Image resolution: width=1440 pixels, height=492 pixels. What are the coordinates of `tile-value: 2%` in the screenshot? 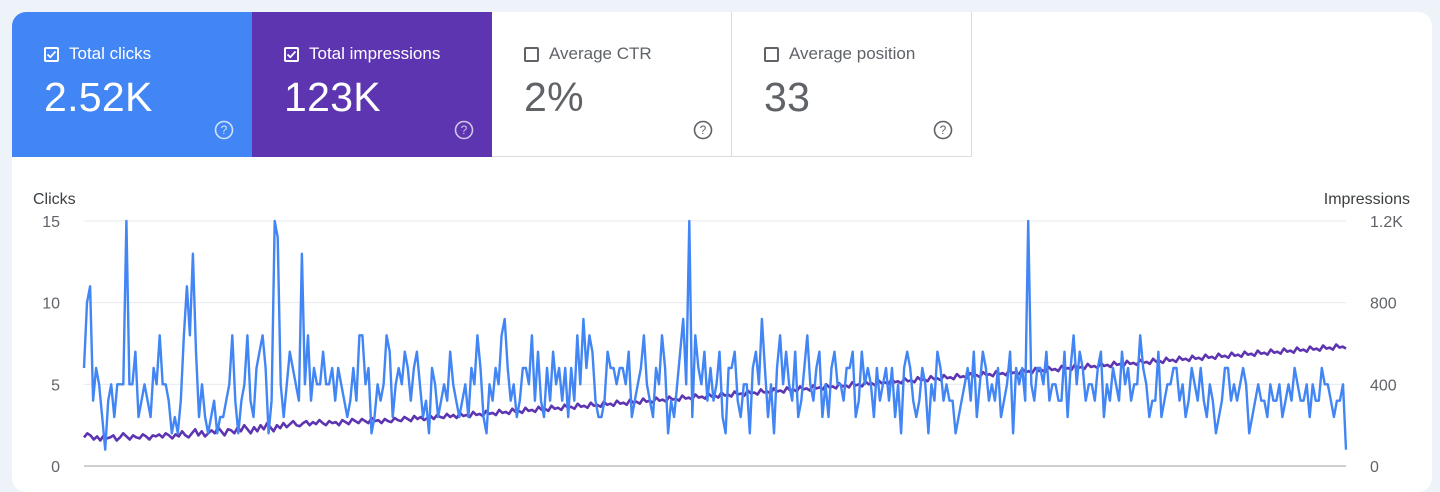 It's located at (554, 97).